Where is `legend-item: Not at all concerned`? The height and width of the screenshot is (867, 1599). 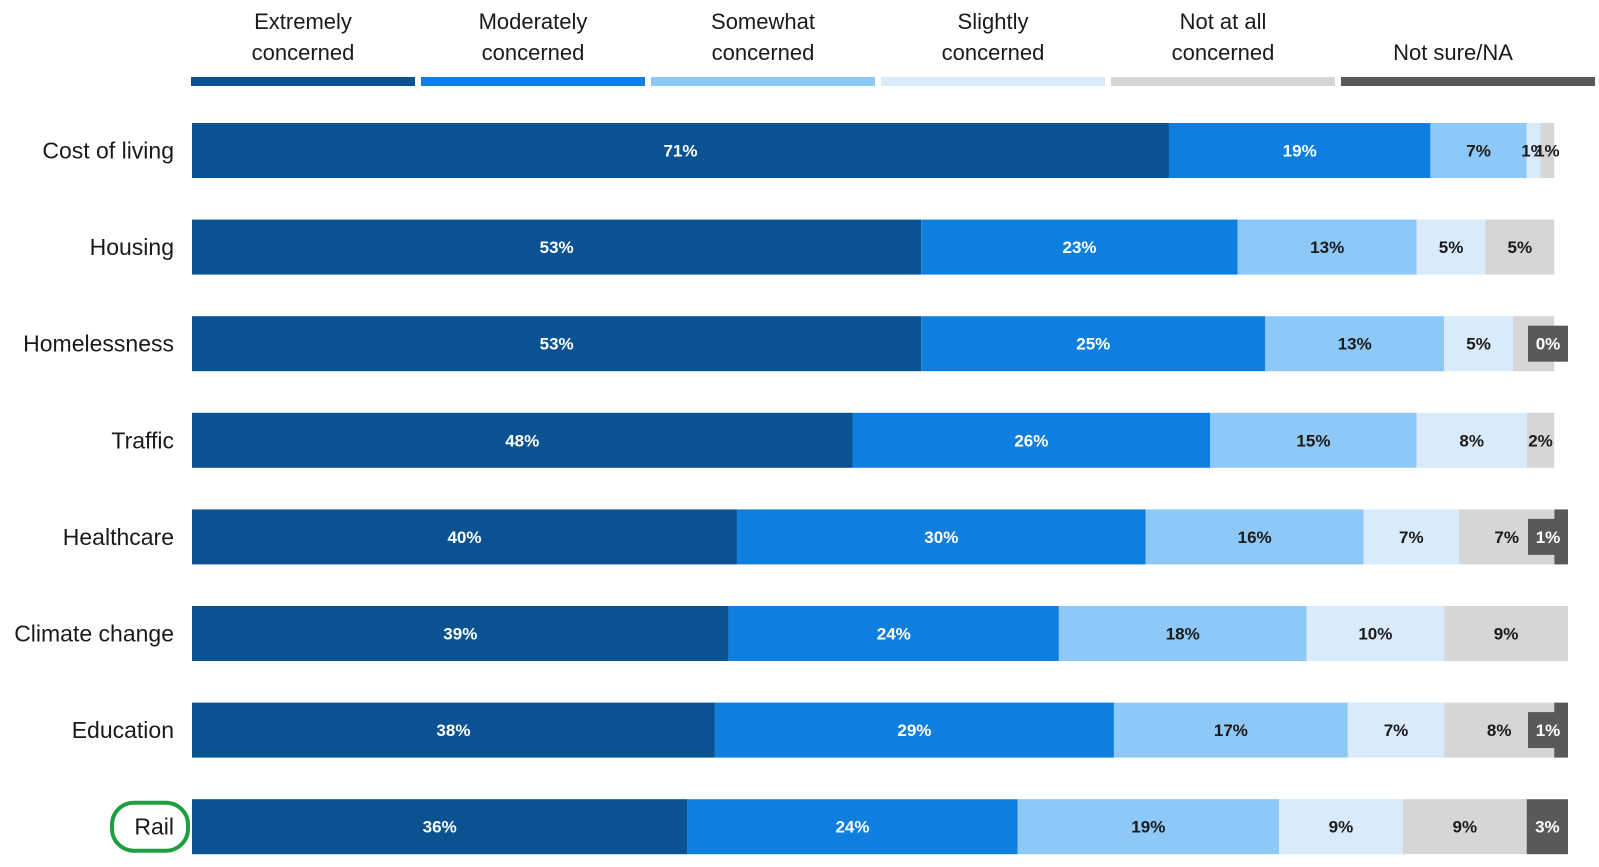
legend-item: Not at all concerned is located at coordinates (1223, 47).